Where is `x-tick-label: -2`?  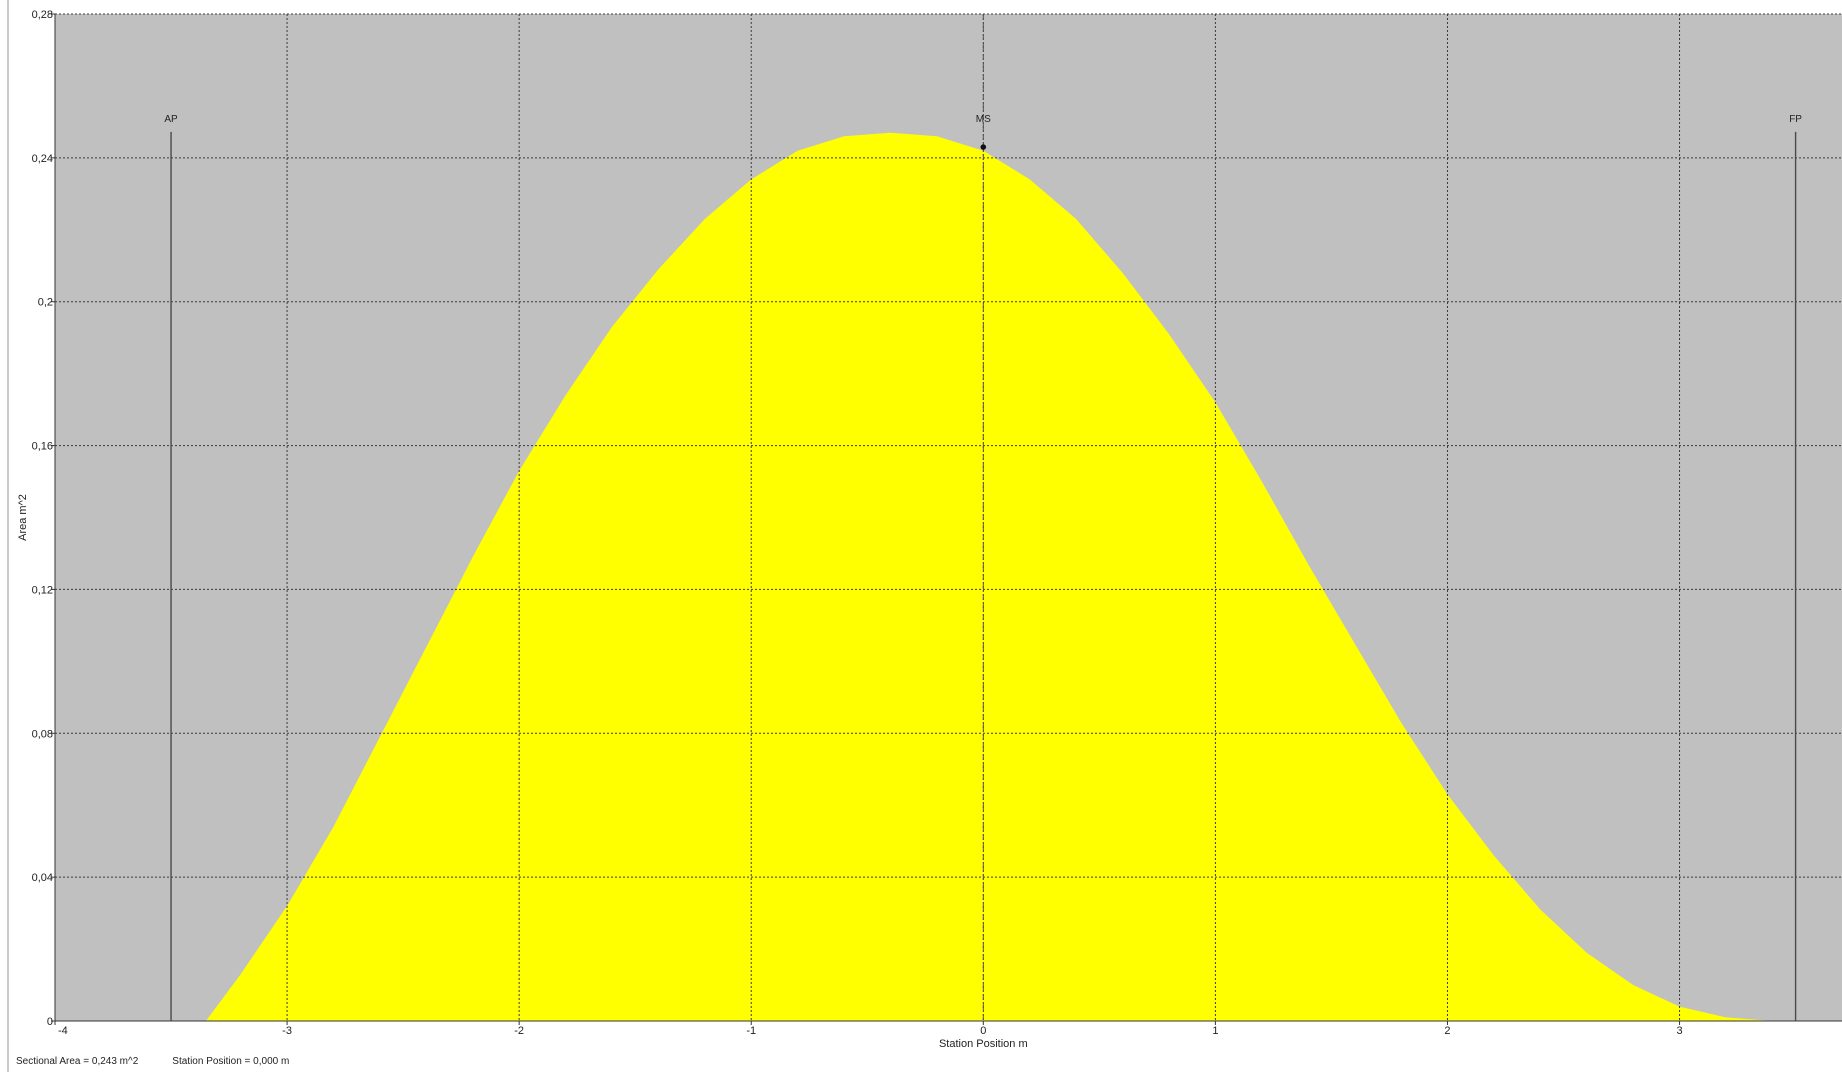 x-tick-label: -2 is located at coordinates (519, 1031).